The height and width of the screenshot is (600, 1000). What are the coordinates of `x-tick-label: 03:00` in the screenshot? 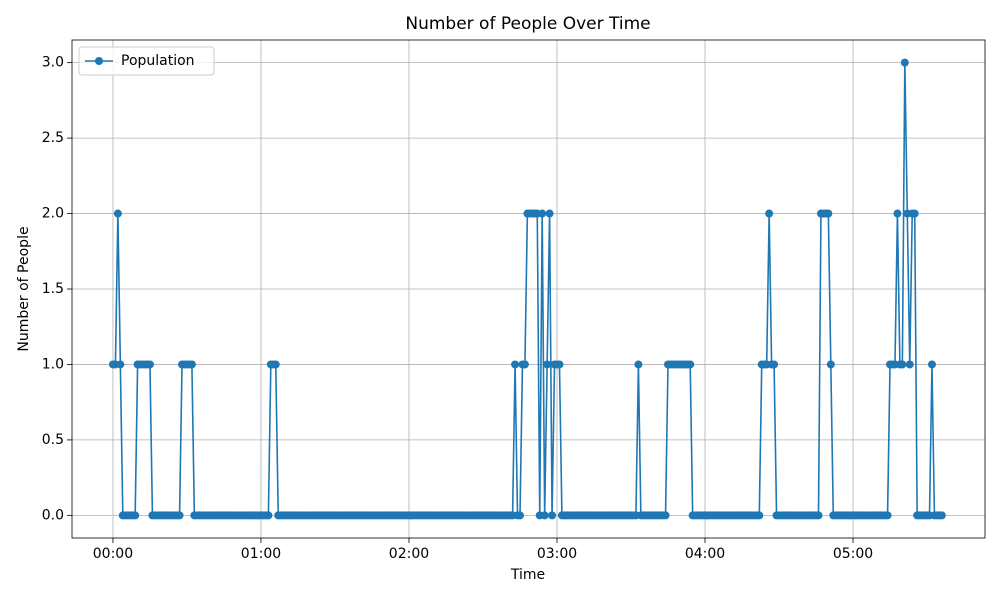 It's located at (557, 554).